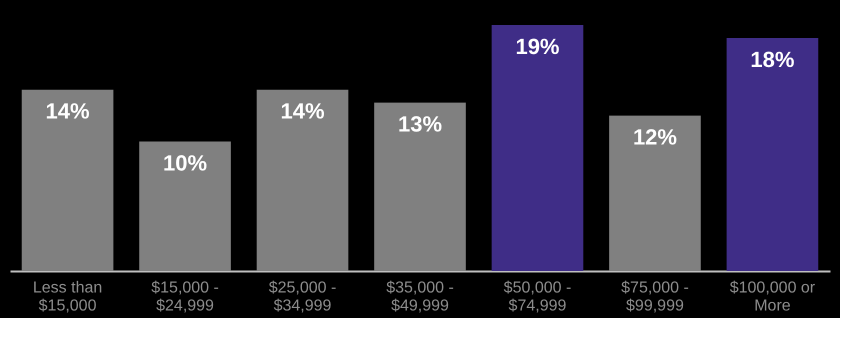 This screenshot has width=850, height=348. I want to click on data-label: 18%, so click(772, 59).